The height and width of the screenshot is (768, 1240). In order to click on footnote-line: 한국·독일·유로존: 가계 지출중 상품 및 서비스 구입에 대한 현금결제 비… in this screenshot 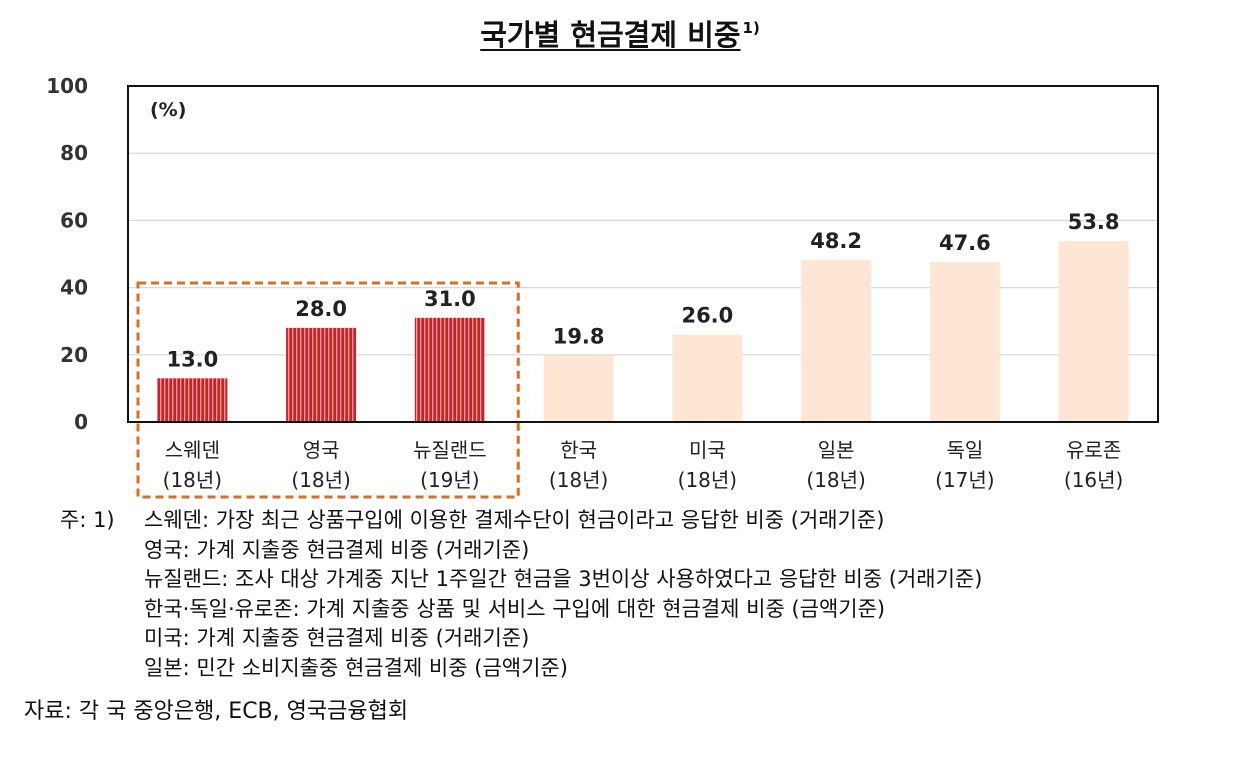, I will do `click(515, 608)`.